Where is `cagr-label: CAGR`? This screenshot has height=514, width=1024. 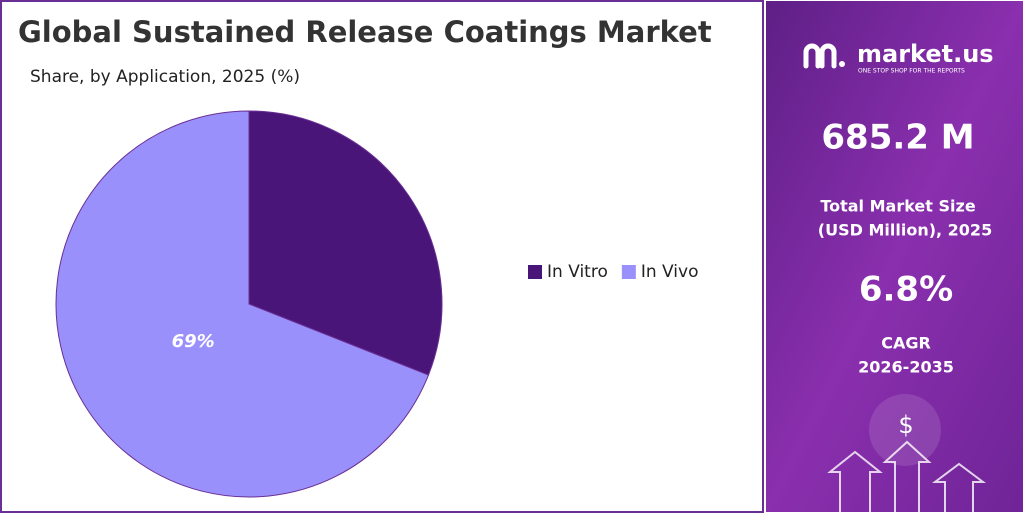 cagr-label: CAGR is located at coordinates (906, 343).